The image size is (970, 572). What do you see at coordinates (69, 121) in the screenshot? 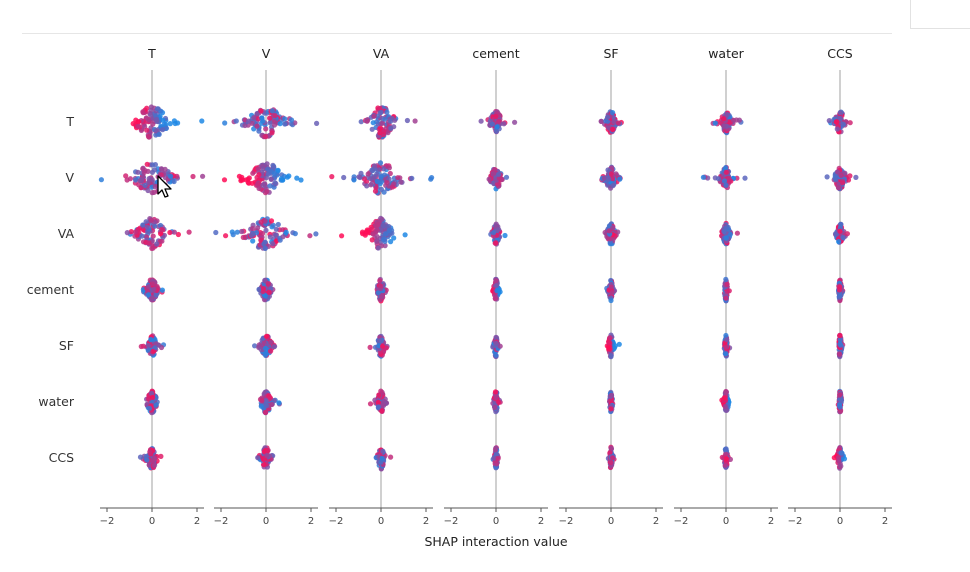
I see `row-label-T: T` at bounding box center [69, 121].